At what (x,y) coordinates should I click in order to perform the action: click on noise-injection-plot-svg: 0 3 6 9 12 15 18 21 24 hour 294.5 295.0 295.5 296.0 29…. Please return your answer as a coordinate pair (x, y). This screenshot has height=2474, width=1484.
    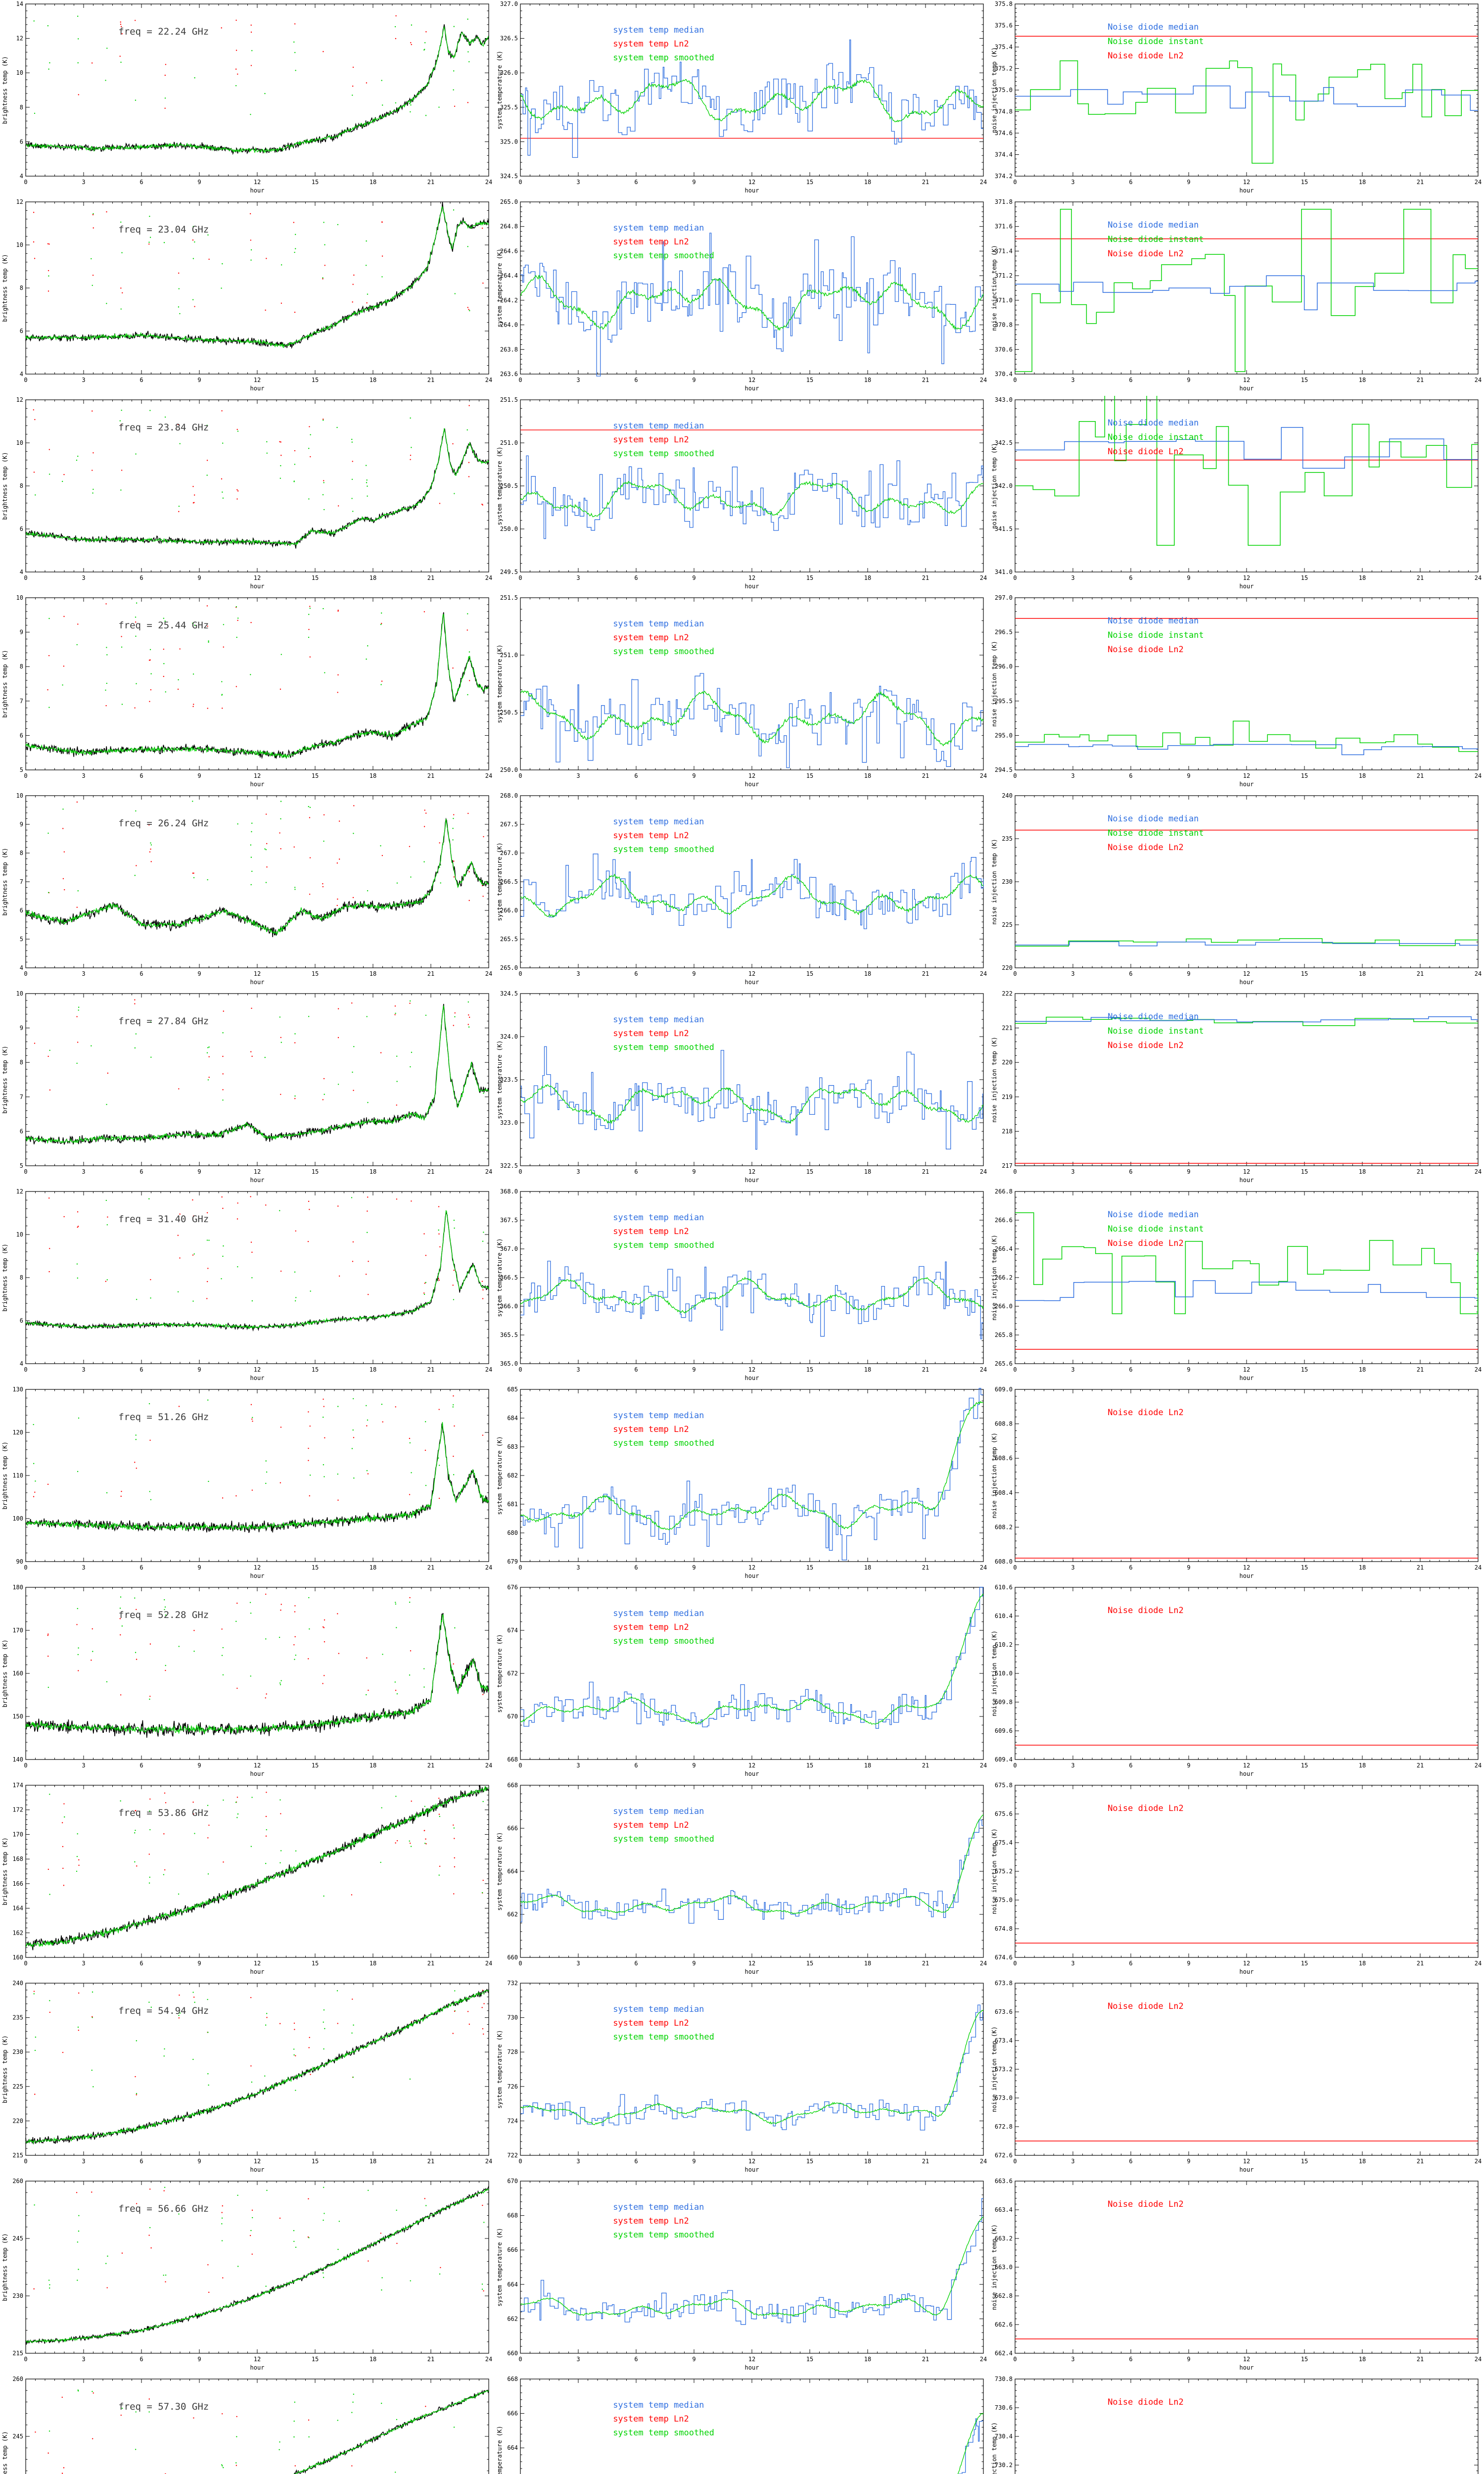
    Looking at the image, I should click on (1236, 691).